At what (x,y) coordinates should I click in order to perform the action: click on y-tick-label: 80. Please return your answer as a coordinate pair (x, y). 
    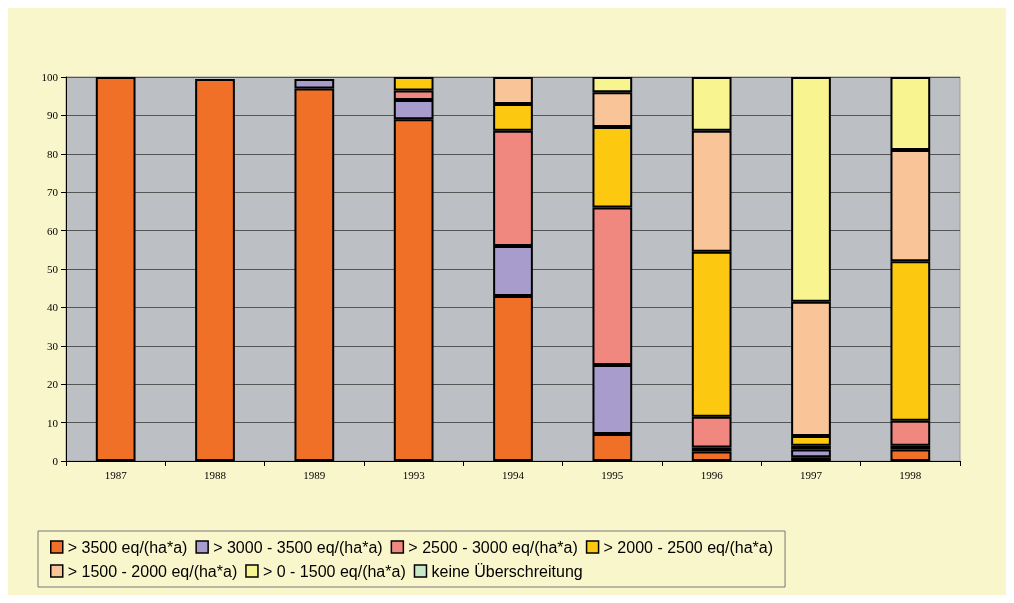
    Looking at the image, I should click on (53, 153).